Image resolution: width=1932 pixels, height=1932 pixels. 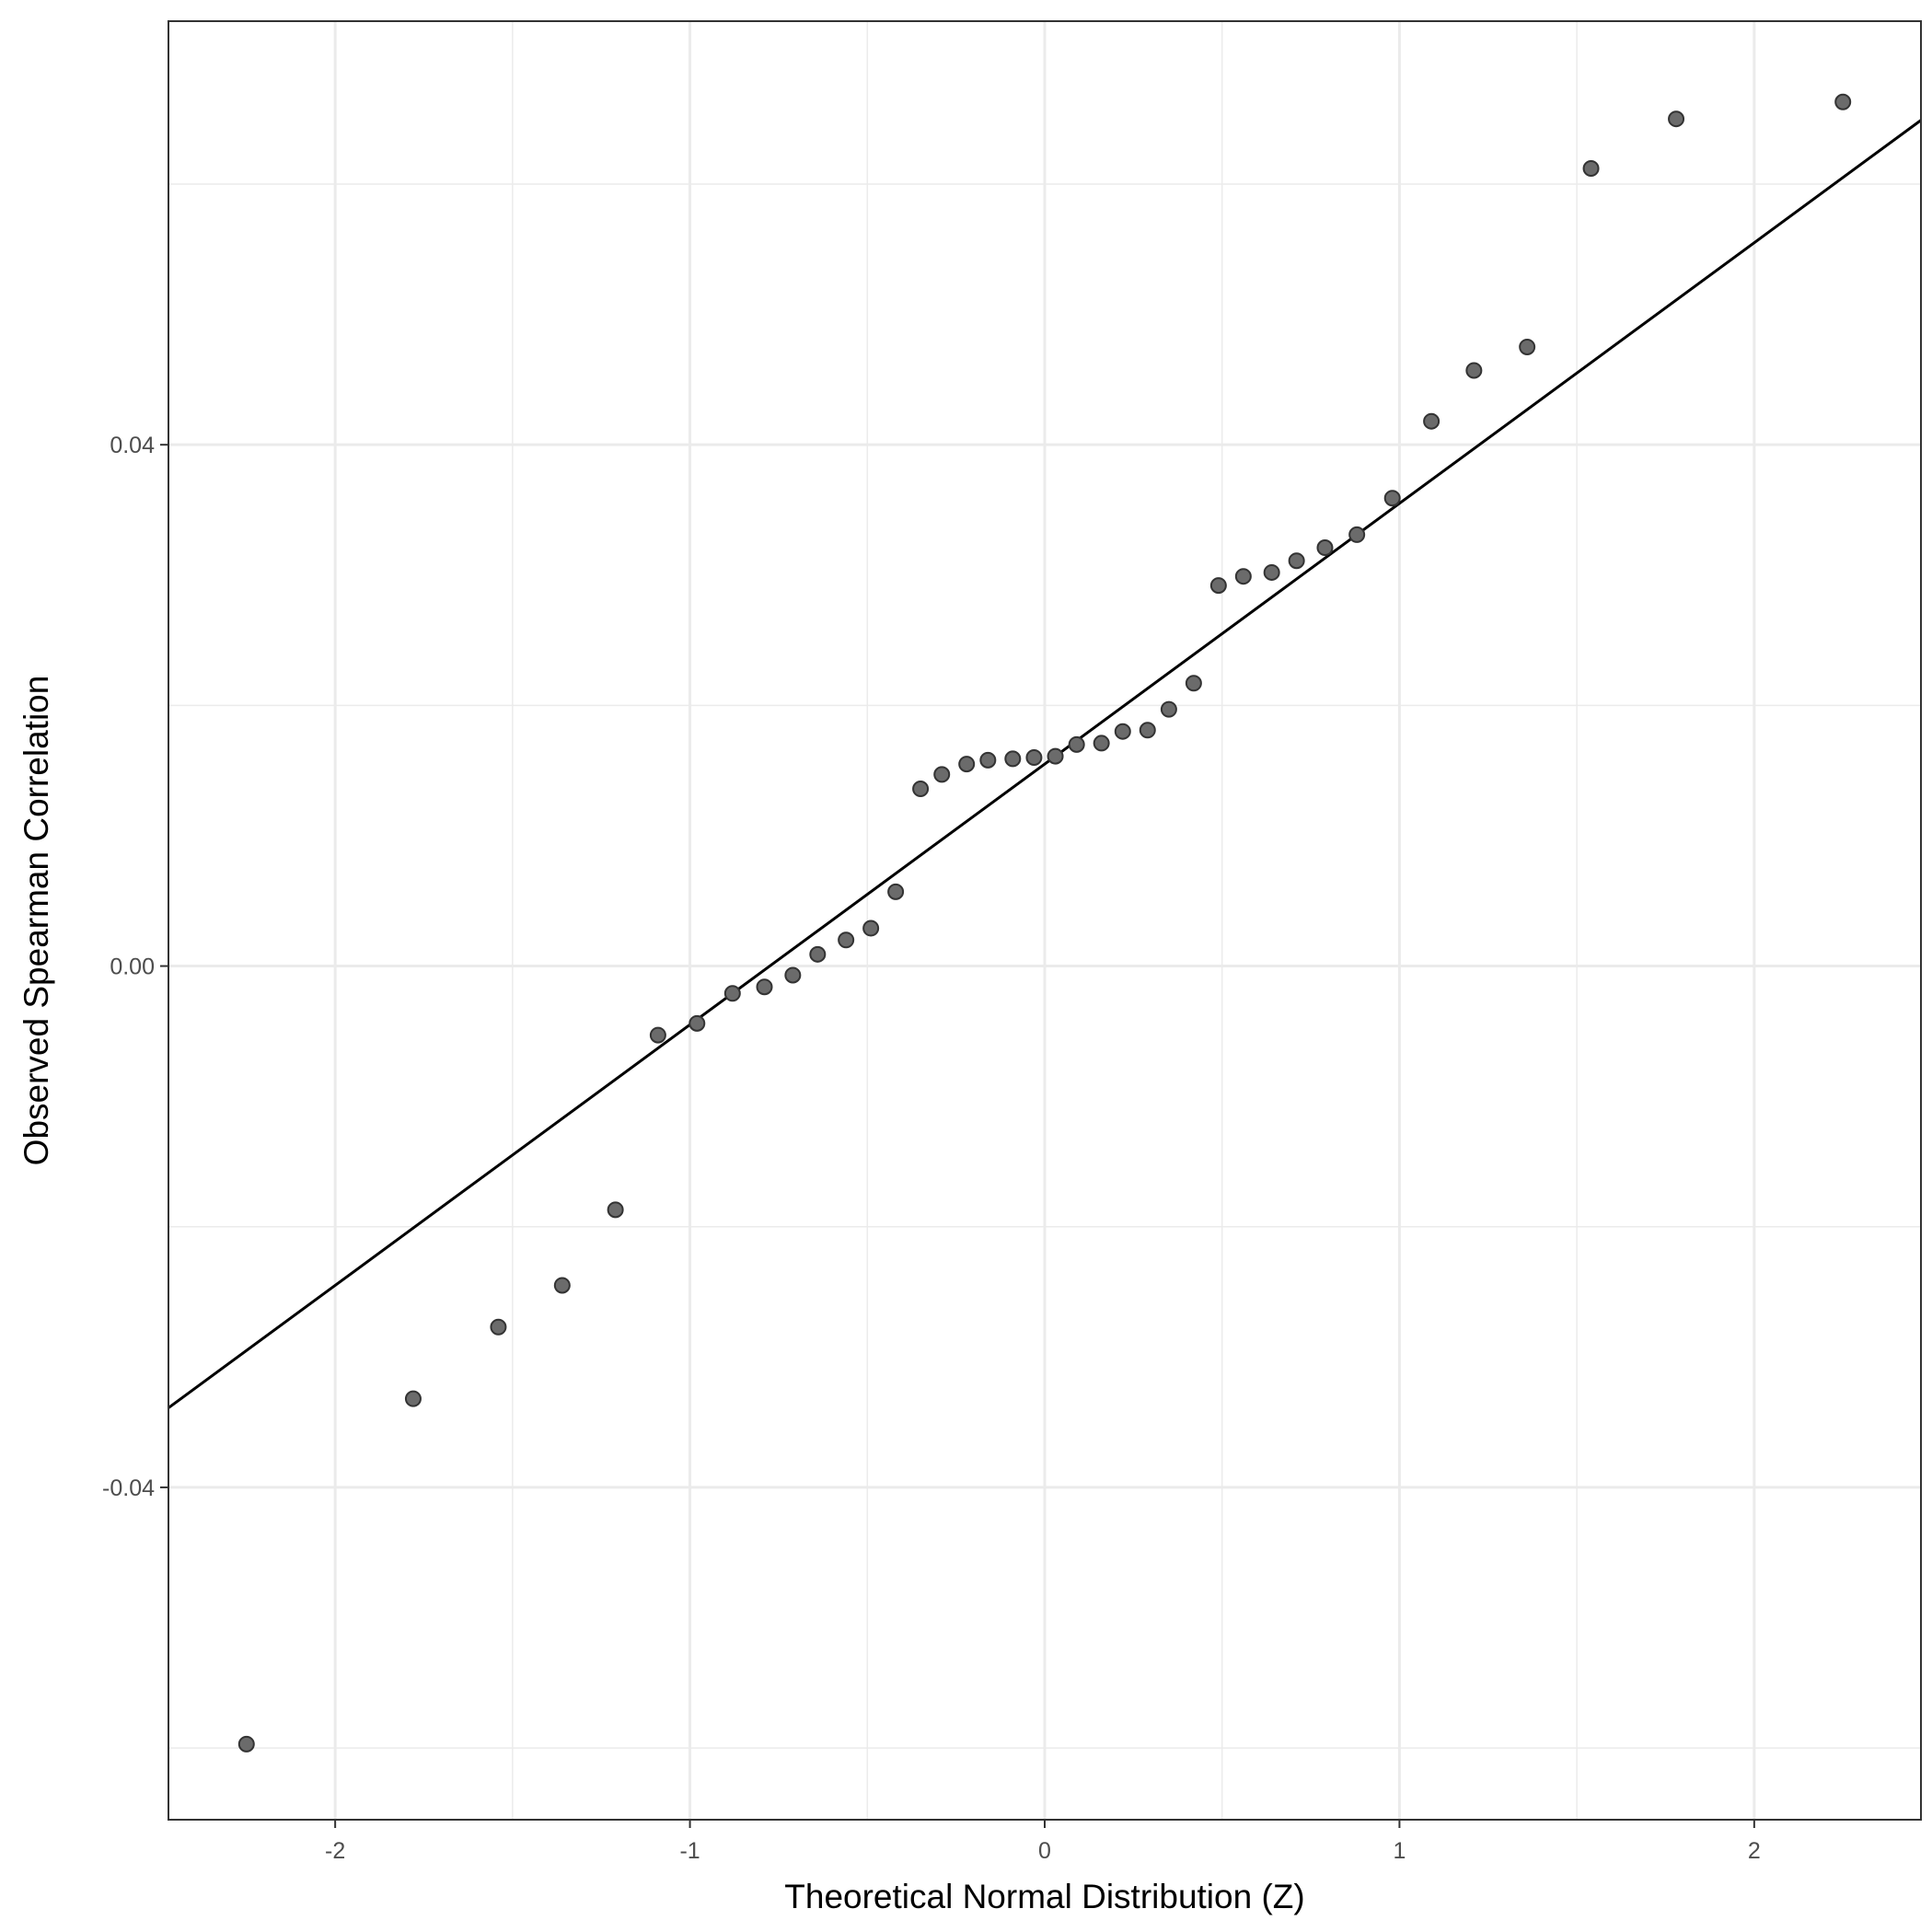 What do you see at coordinates (1755, 1851) in the screenshot?
I see `x-tick-label: 2` at bounding box center [1755, 1851].